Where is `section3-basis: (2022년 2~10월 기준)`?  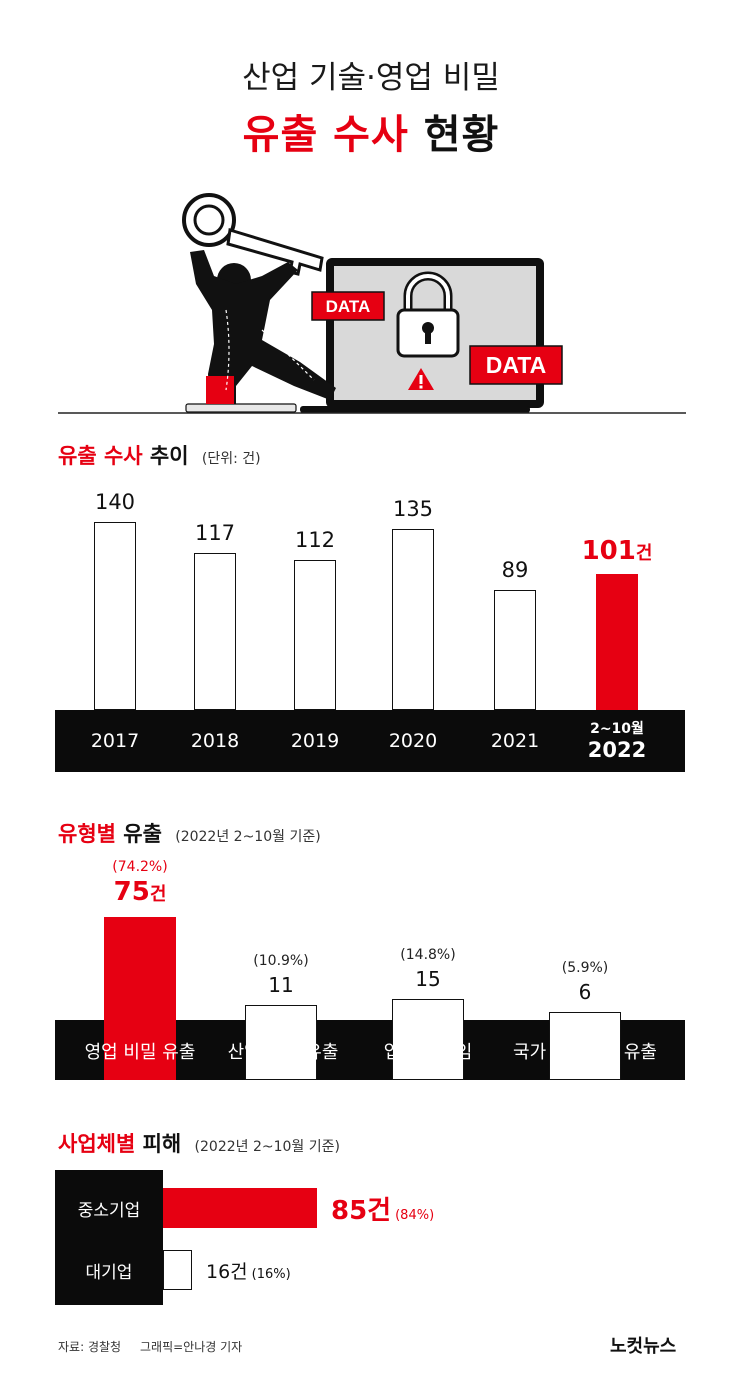 section3-basis: (2022년 2~10월 기준) is located at coordinates (267, 1147).